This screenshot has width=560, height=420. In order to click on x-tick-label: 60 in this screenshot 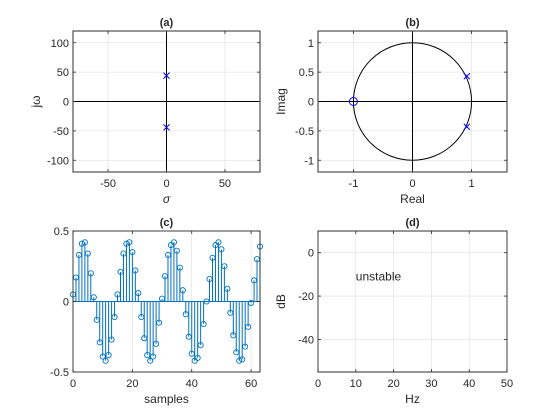, I will do `click(251, 384)`.